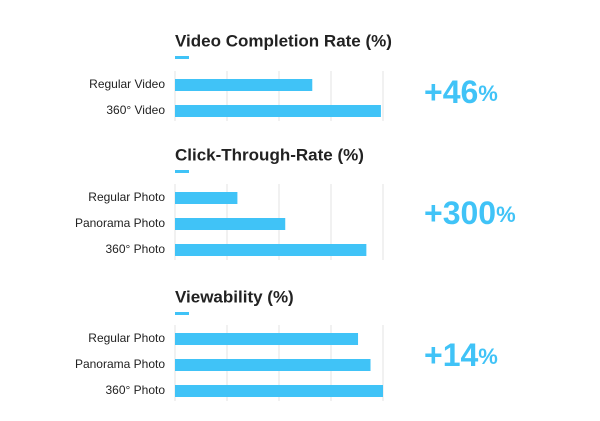 Image resolution: width=600 pixels, height=421 pixels. I want to click on highlight-value: +14, so click(451, 355).